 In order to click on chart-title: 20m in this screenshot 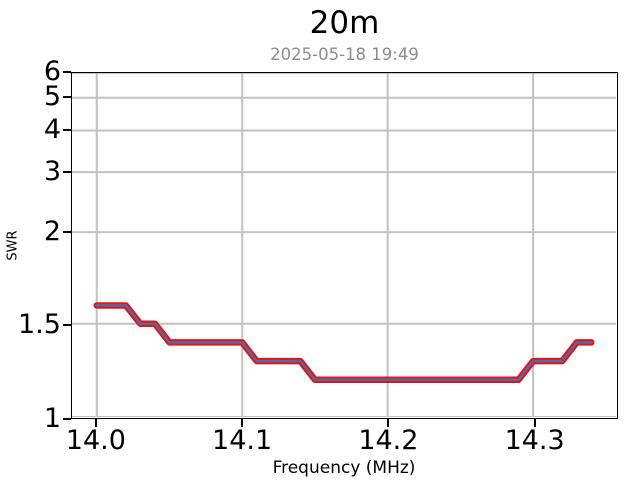, I will do `click(344, 23)`.